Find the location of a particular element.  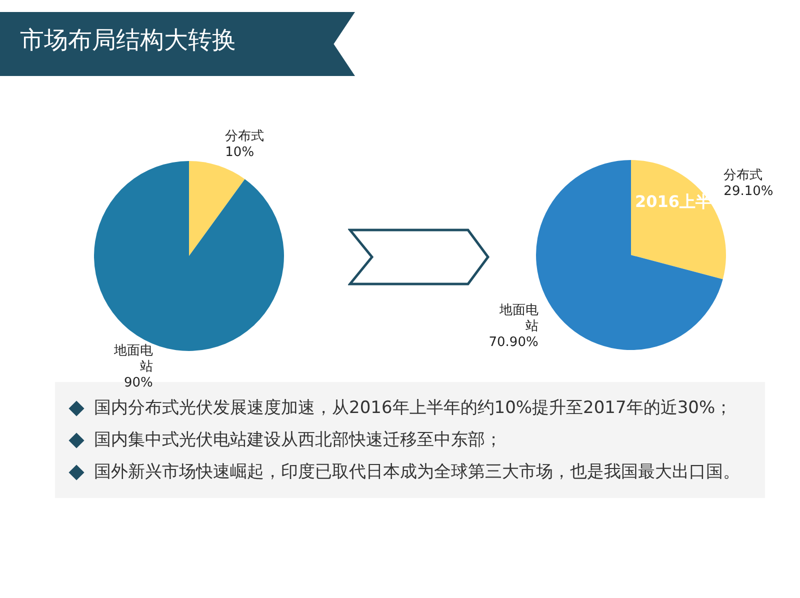

text: 市场布局结构大转换 is located at coordinates (128, 40).